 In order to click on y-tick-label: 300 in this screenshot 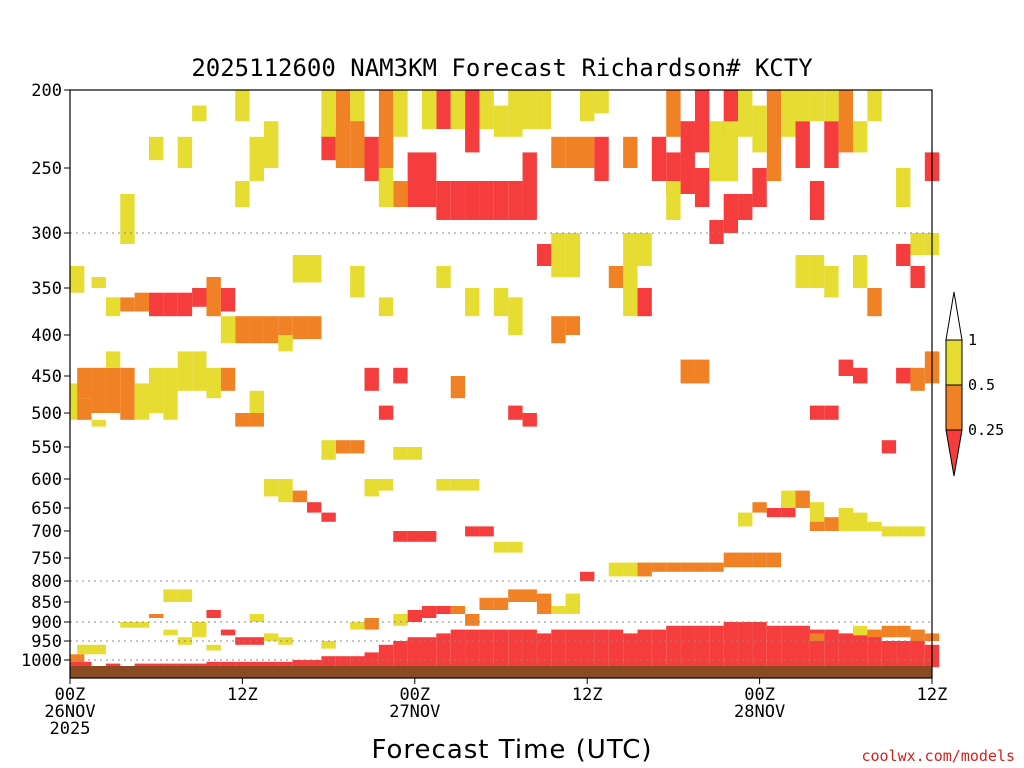, I will do `click(46, 234)`.